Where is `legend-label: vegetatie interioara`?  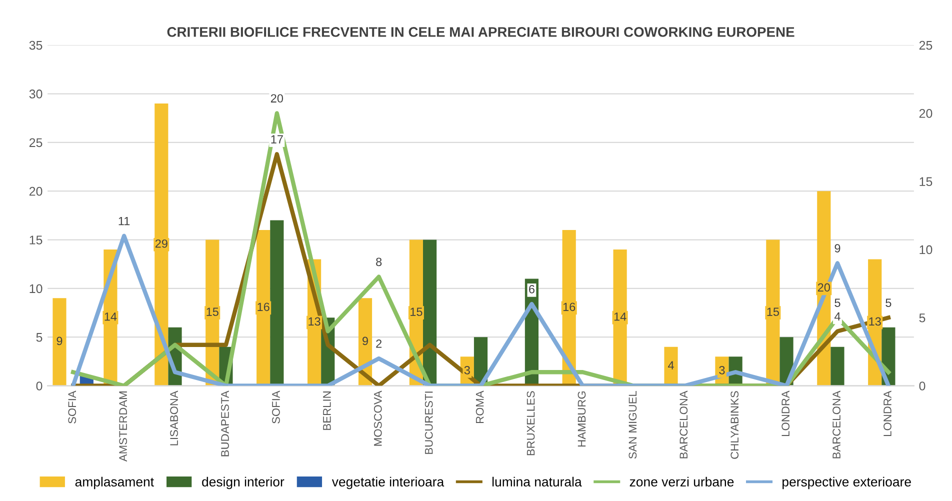
legend-label: vegetatie interioara is located at coordinates (388, 483).